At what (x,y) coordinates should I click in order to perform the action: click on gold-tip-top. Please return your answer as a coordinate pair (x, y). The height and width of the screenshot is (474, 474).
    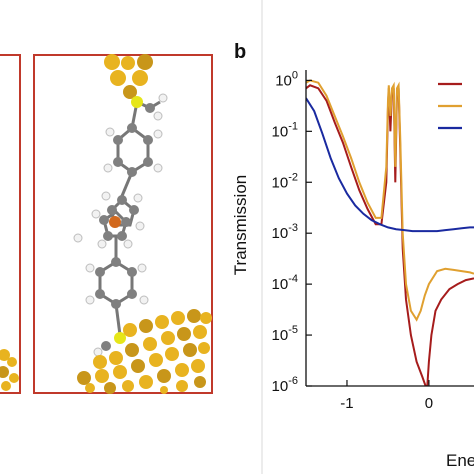
    Looking at the image, I should click on (128, 76).